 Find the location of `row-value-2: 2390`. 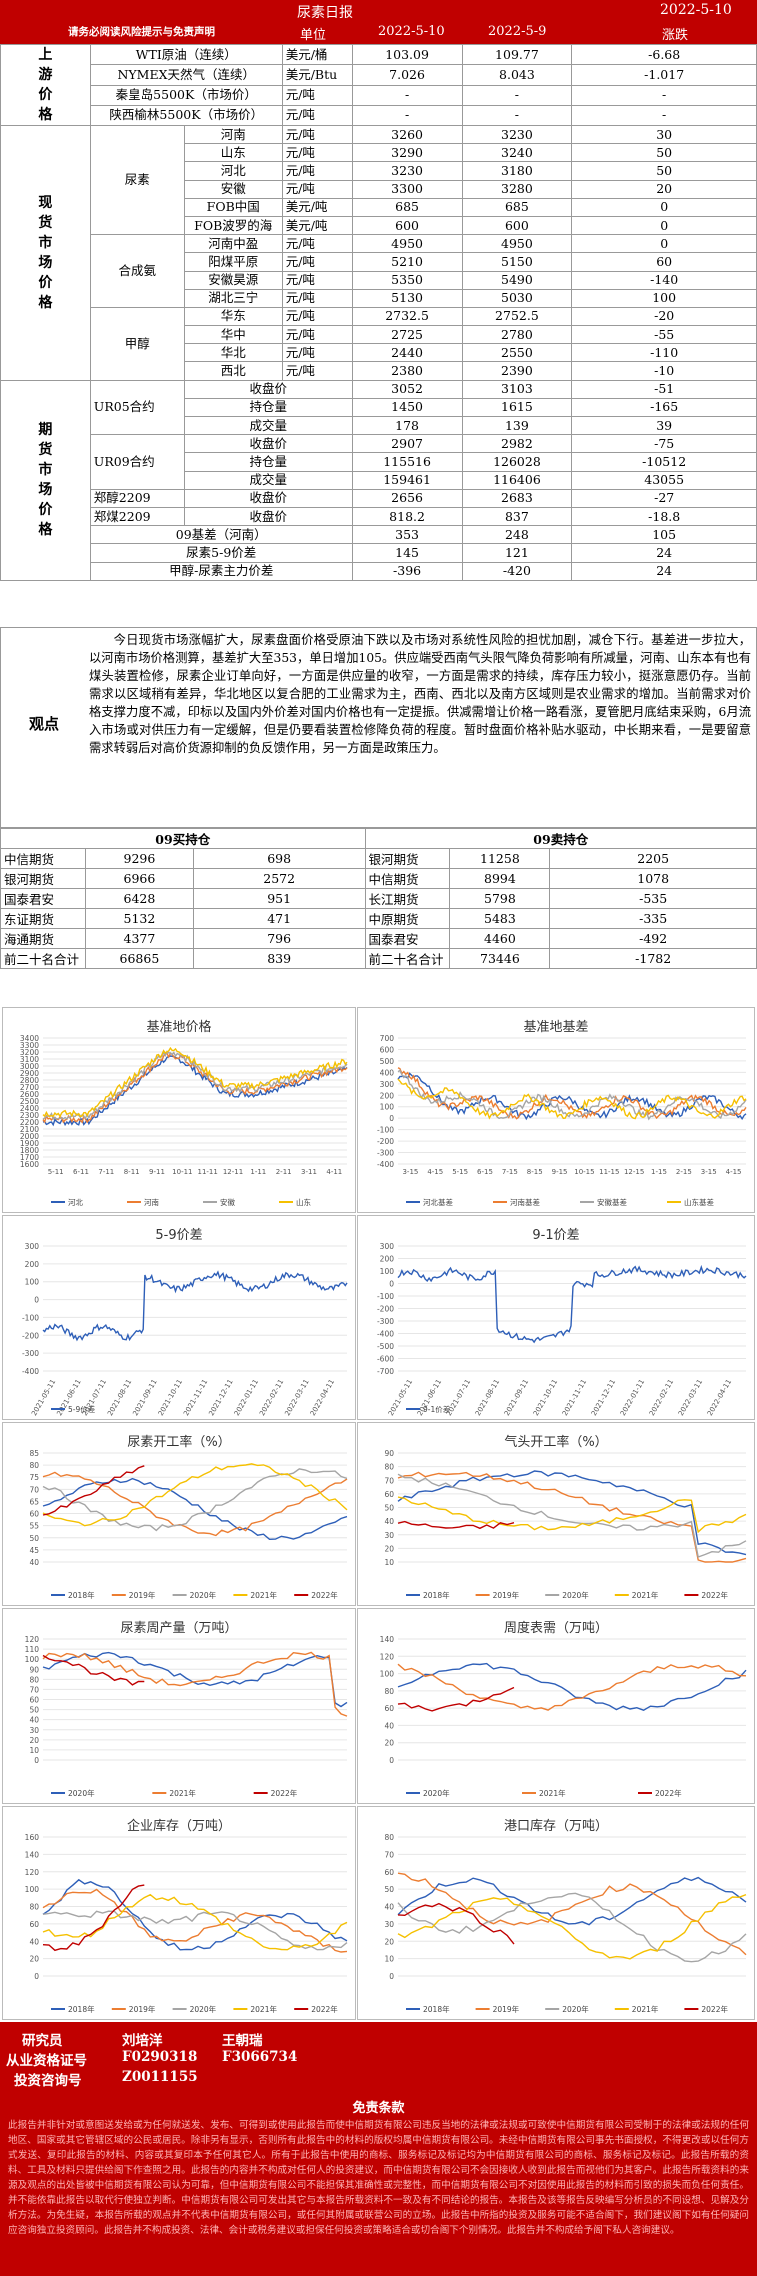

row-value-2: 2390 is located at coordinates (517, 371).